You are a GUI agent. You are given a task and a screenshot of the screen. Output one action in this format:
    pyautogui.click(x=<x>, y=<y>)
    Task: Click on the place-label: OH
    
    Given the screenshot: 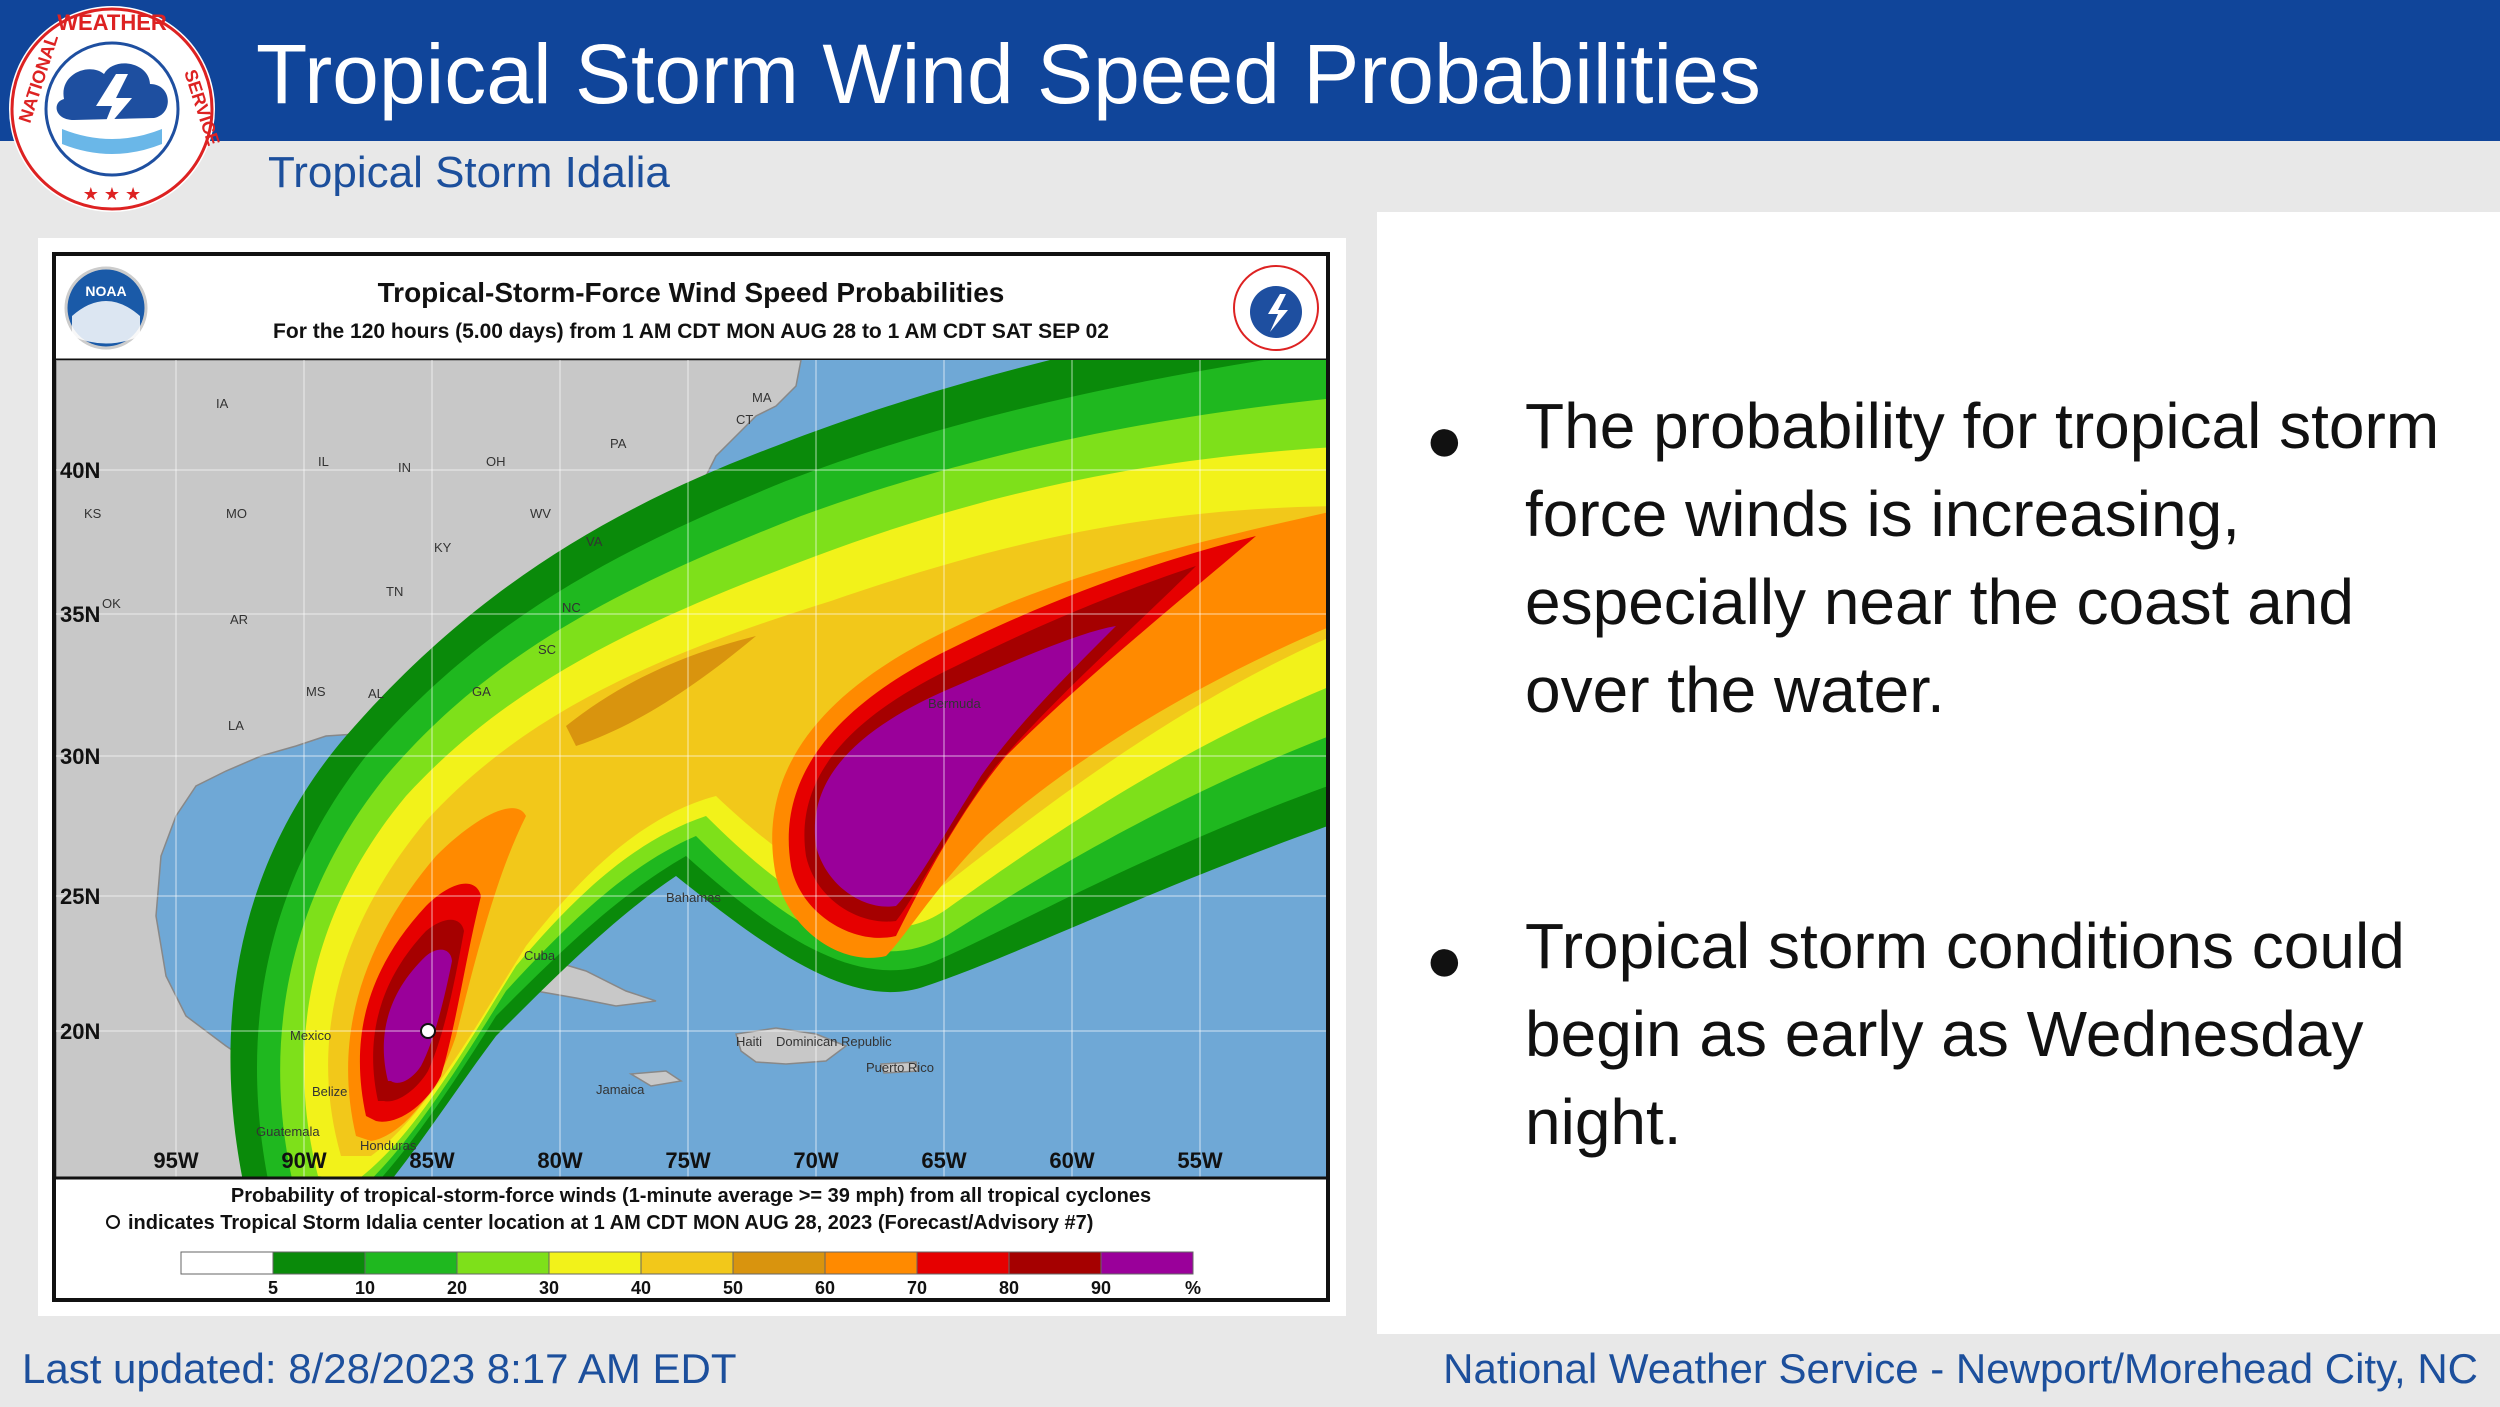 What is the action you would take?
    pyautogui.click(x=496, y=461)
    